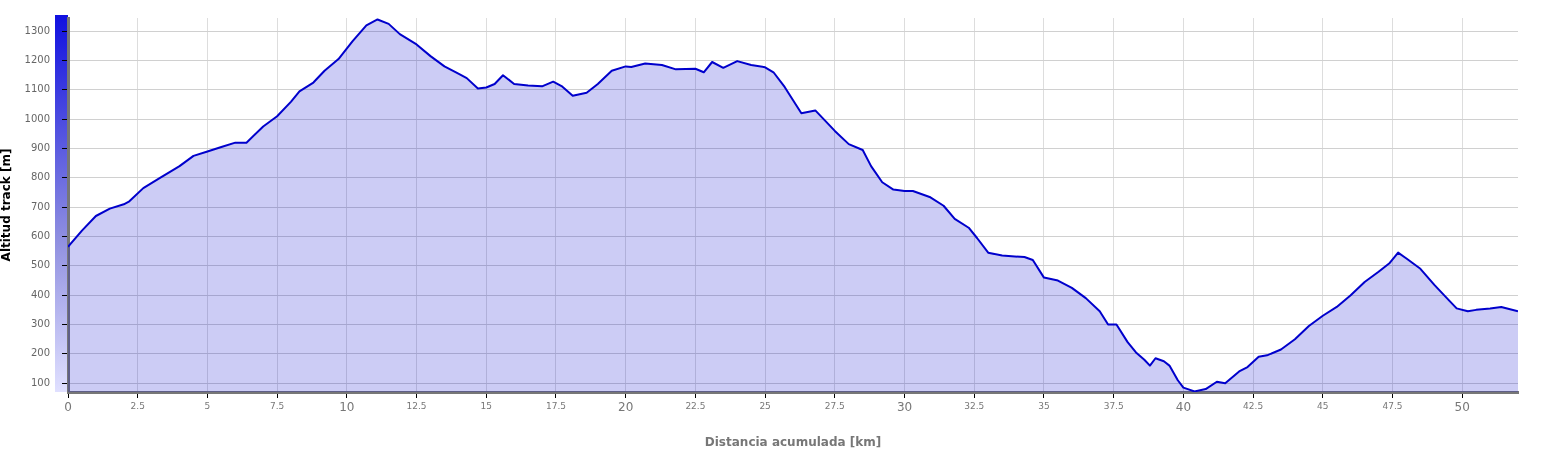 This screenshot has width=1551, height=454. I want to click on x-tick-label: 22.5, so click(695, 405).